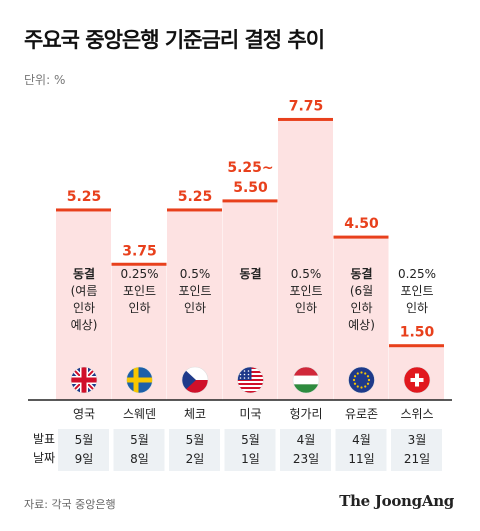  Describe the element at coordinates (306, 106) in the screenshot. I see `value-label-4: 7.75` at that location.